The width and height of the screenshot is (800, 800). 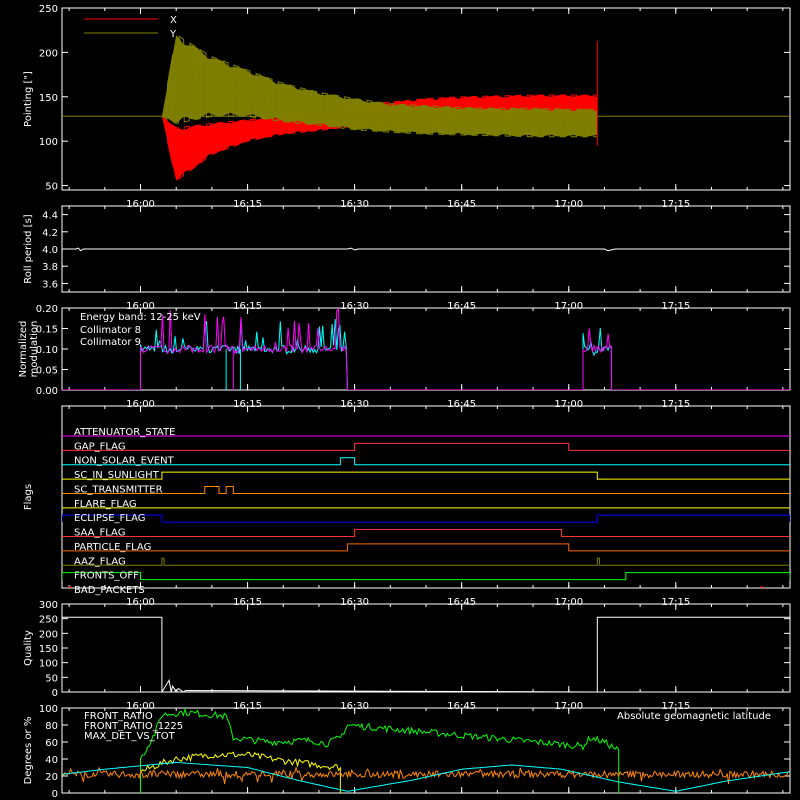 What do you see at coordinates (50, 284) in the screenshot?
I see `y-tick-label: 3.6` at bounding box center [50, 284].